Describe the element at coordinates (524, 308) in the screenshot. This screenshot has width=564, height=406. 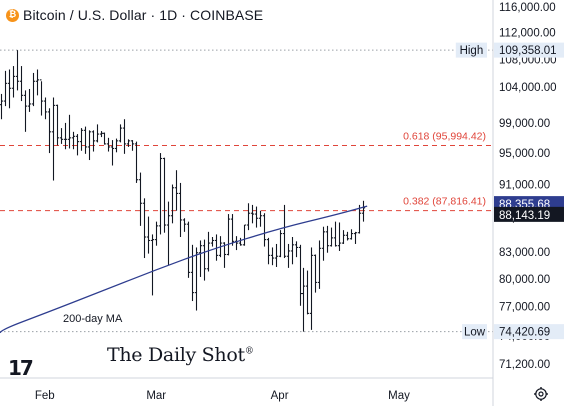
I see `y-tick-label: 77,000.00` at that location.